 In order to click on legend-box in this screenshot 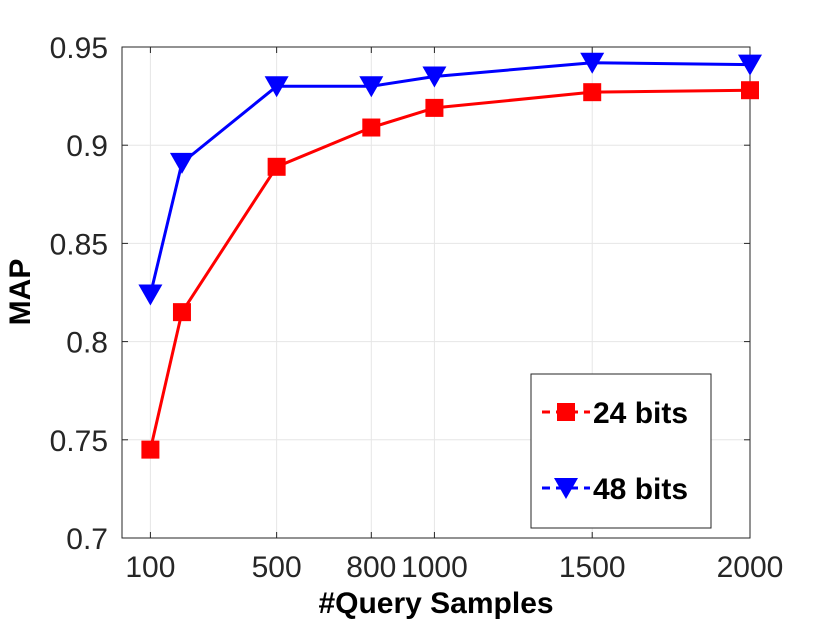, I will do `click(621, 451)`.